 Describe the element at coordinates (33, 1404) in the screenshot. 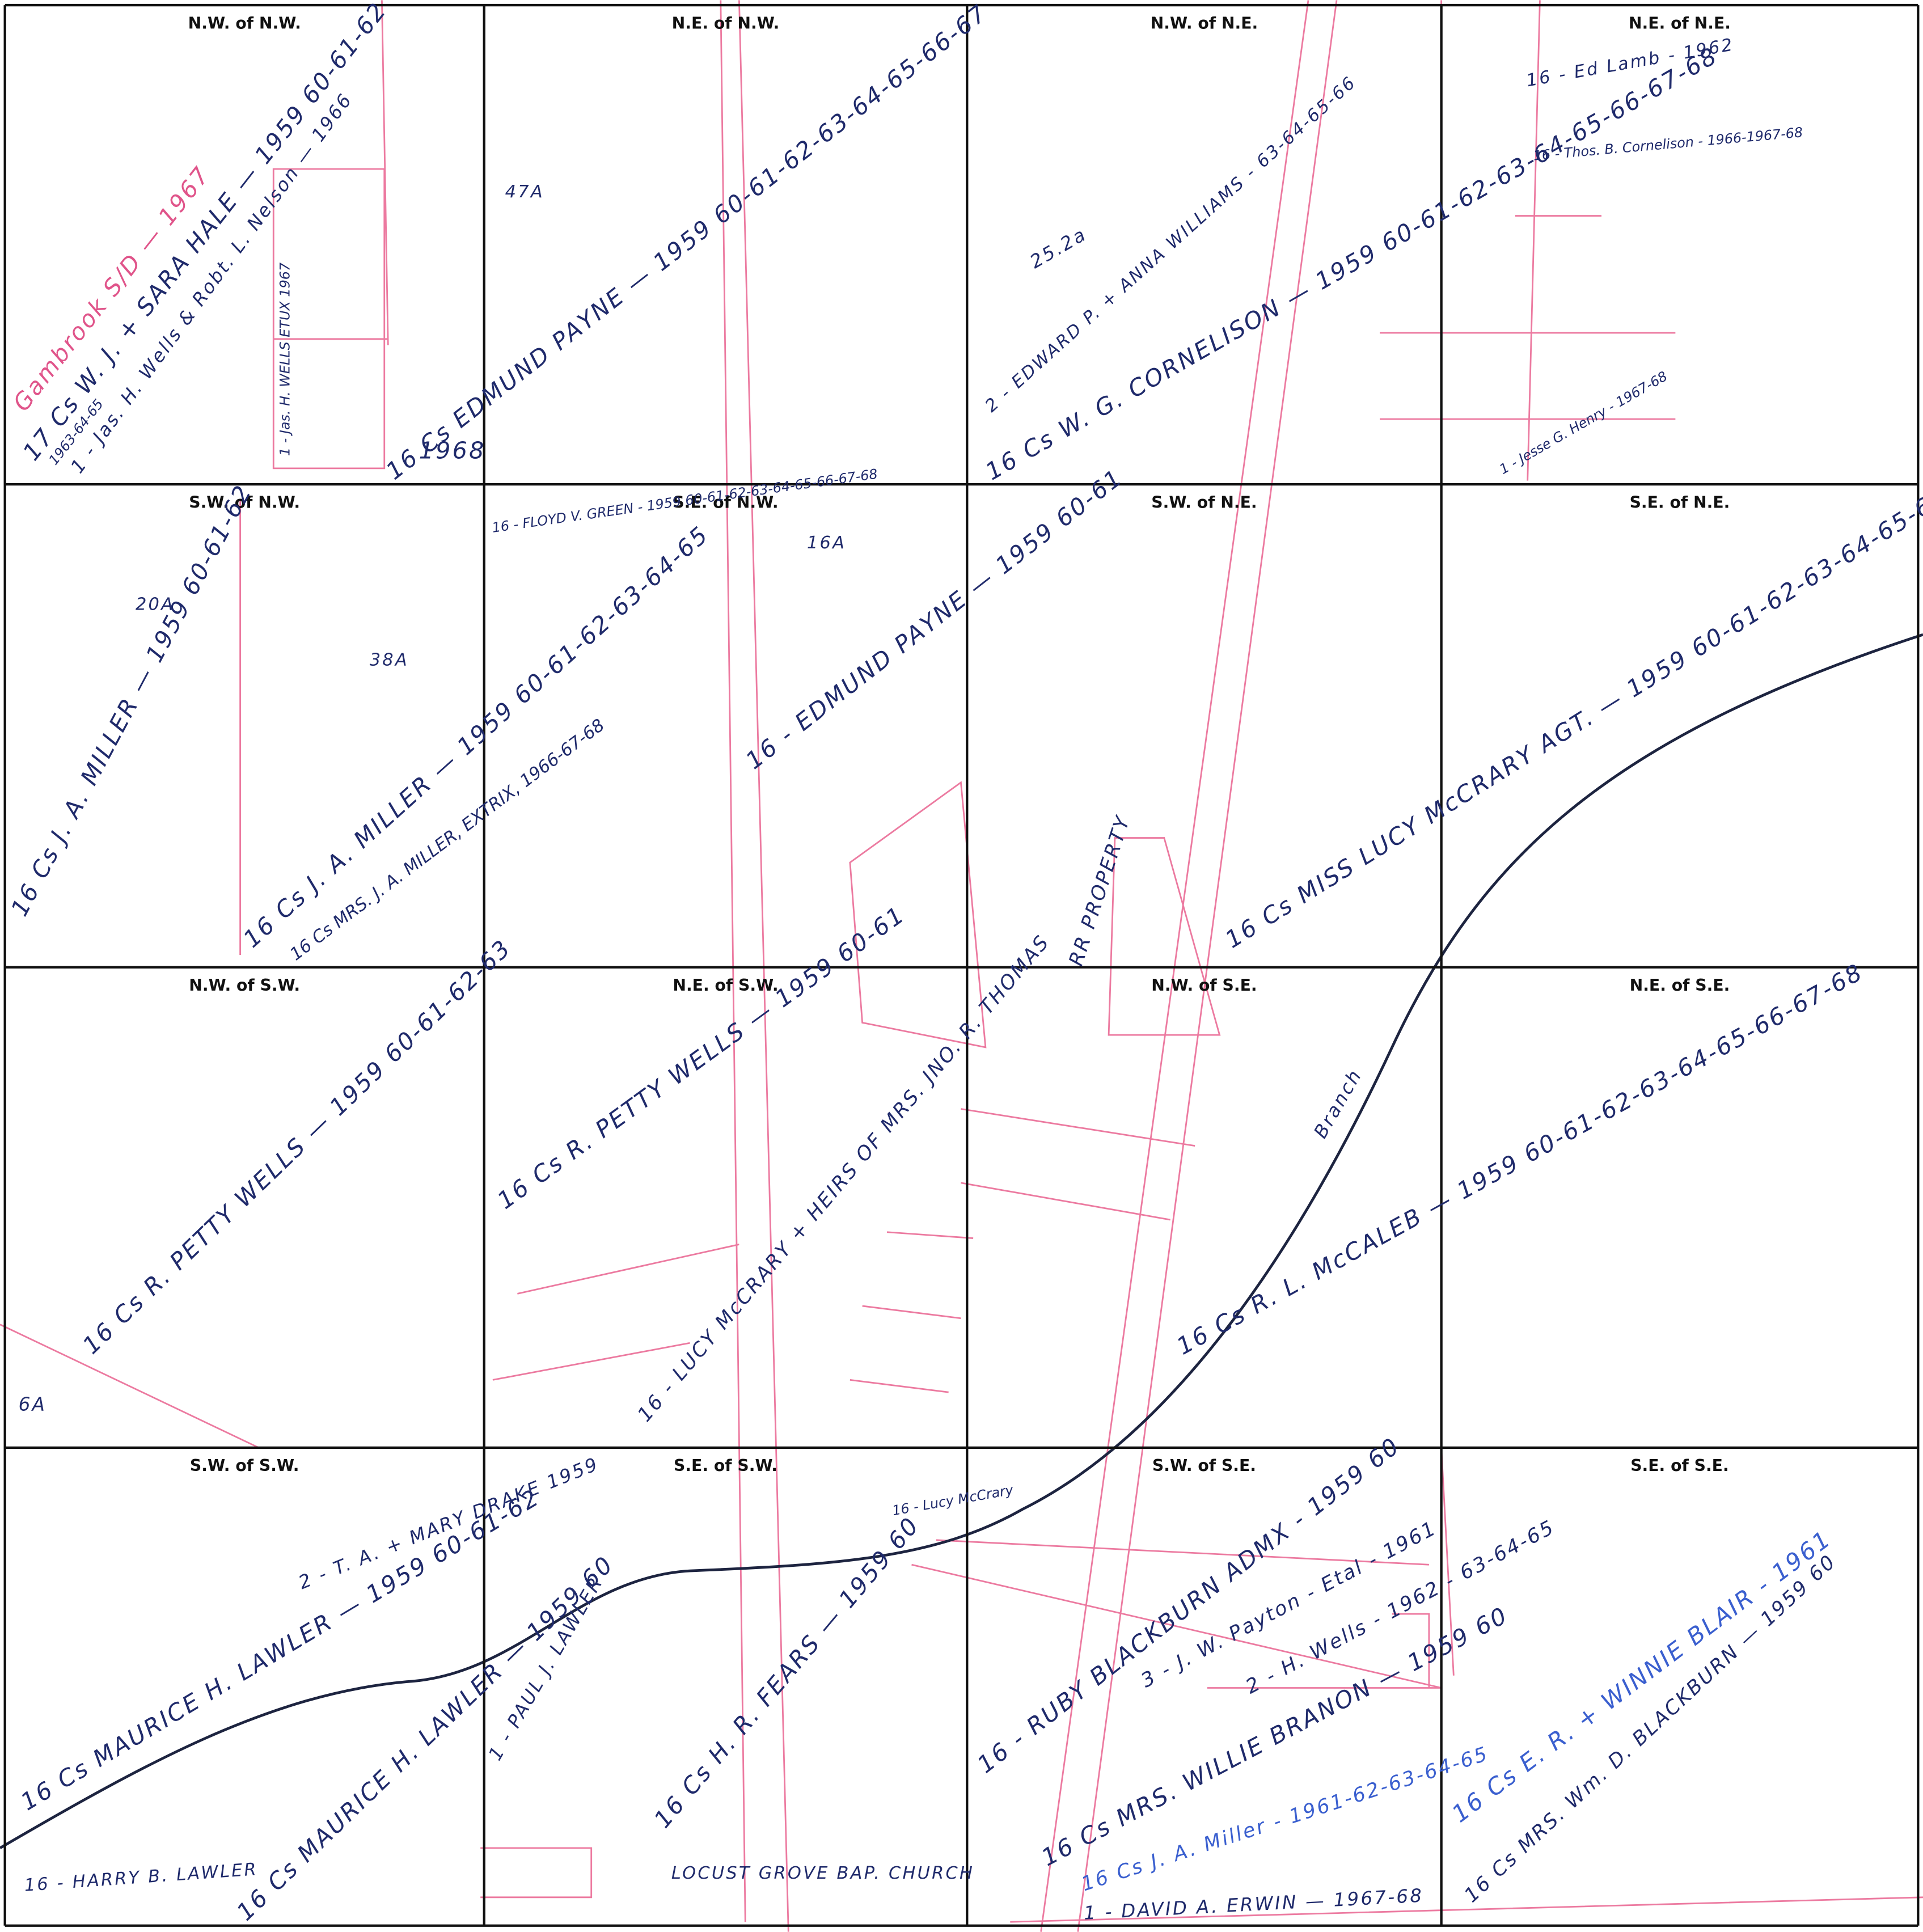

I see `annotation: 6A` at that location.